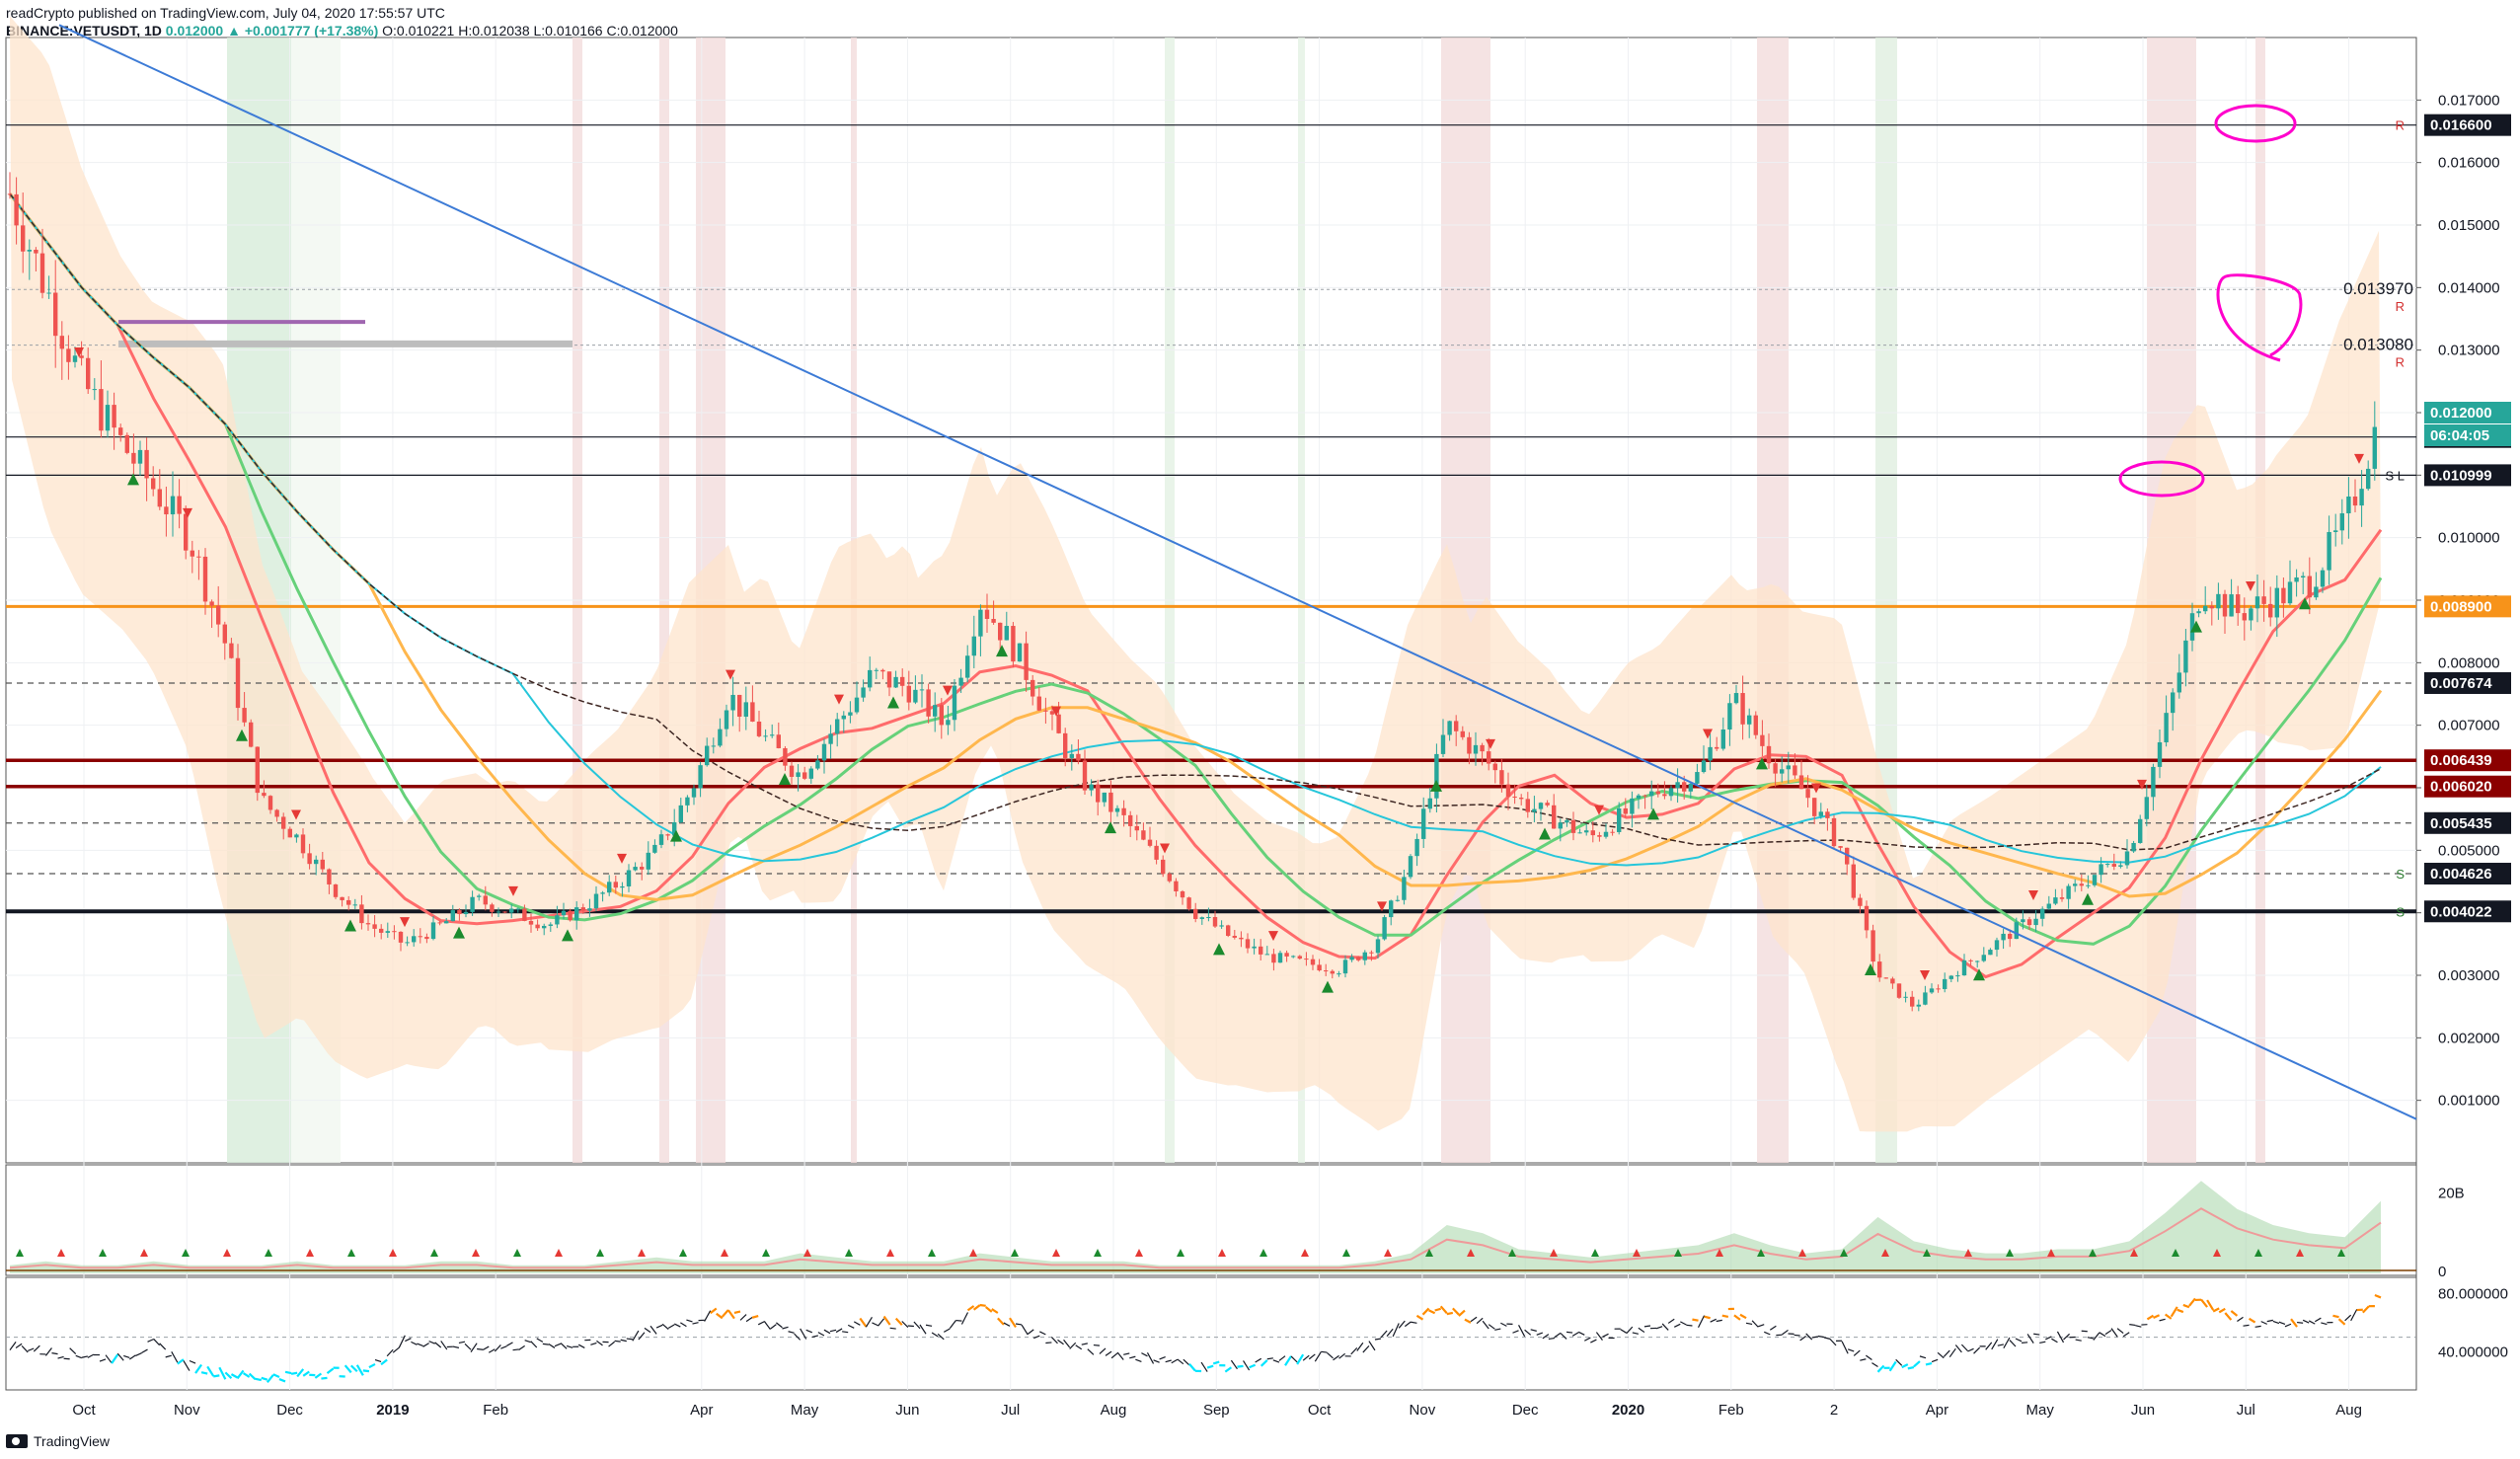 The image size is (2520, 1459). What do you see at coordinates (2400, 362) in the screenshot?
I see `level-marker-2: R` at bounding box center [2400, 362].